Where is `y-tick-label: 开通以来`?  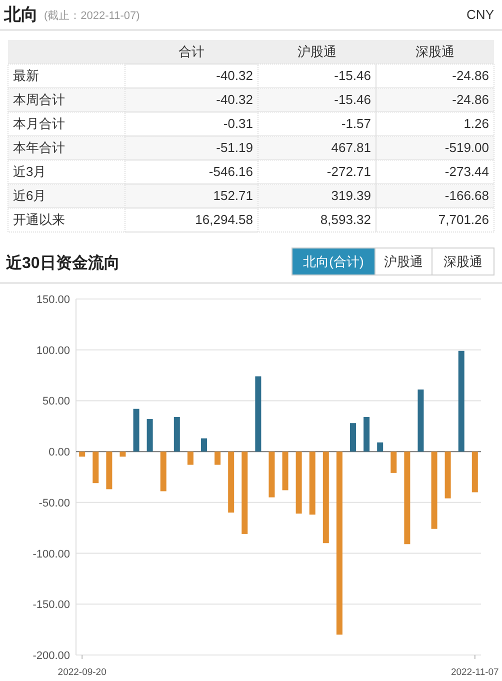
y-tick-label: 开通以来 is located at coordinates (39, 219).